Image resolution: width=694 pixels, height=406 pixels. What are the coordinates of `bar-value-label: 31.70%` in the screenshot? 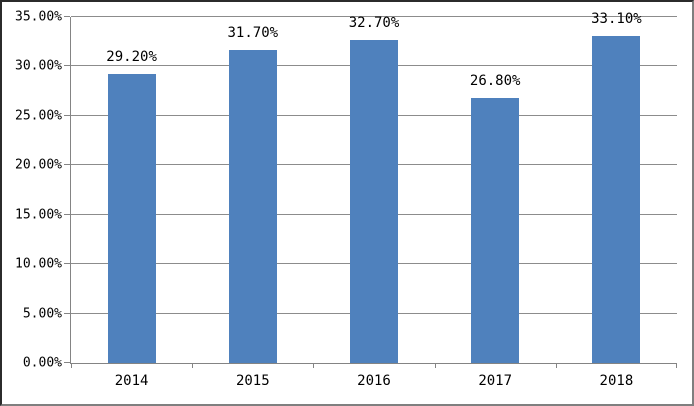 It's located at (253, 32).